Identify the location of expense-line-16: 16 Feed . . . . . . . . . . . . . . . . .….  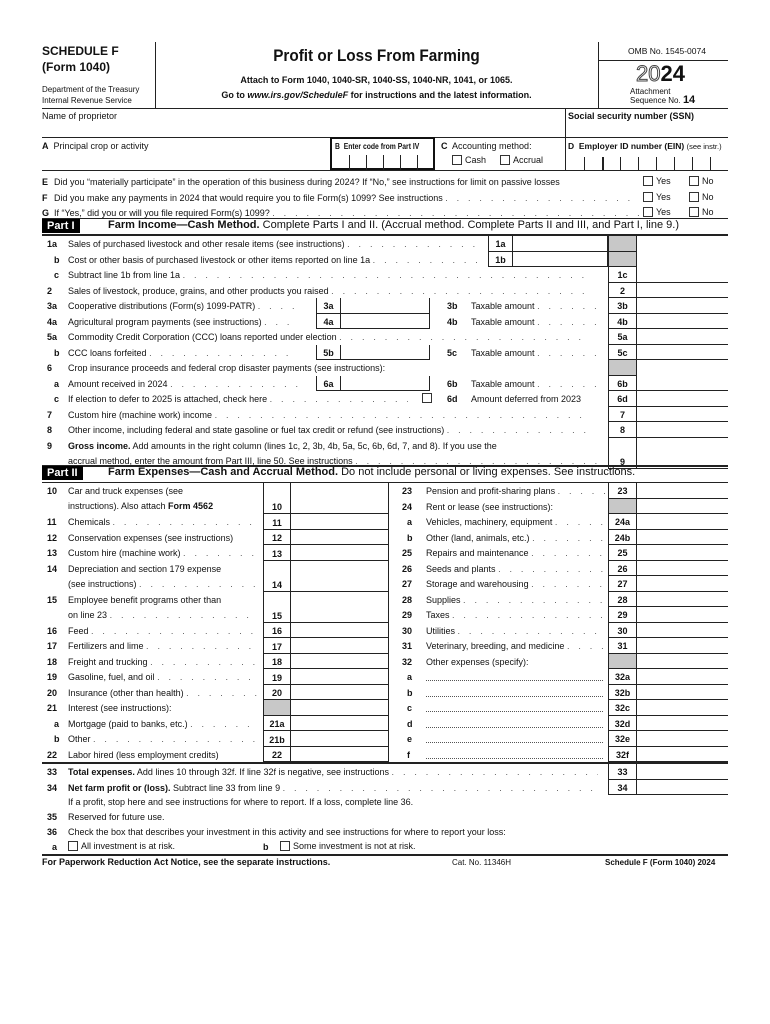
(215, 630).